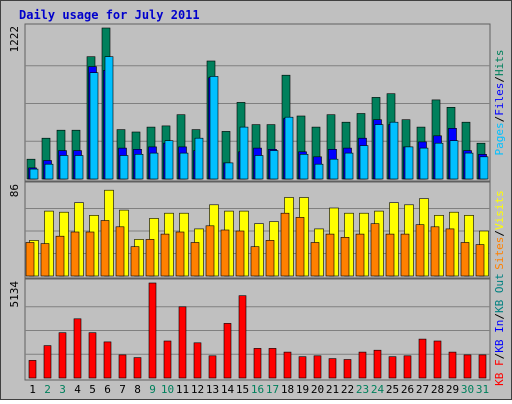  I want to click on x-tick-label-21: 21, so click(332, 389).